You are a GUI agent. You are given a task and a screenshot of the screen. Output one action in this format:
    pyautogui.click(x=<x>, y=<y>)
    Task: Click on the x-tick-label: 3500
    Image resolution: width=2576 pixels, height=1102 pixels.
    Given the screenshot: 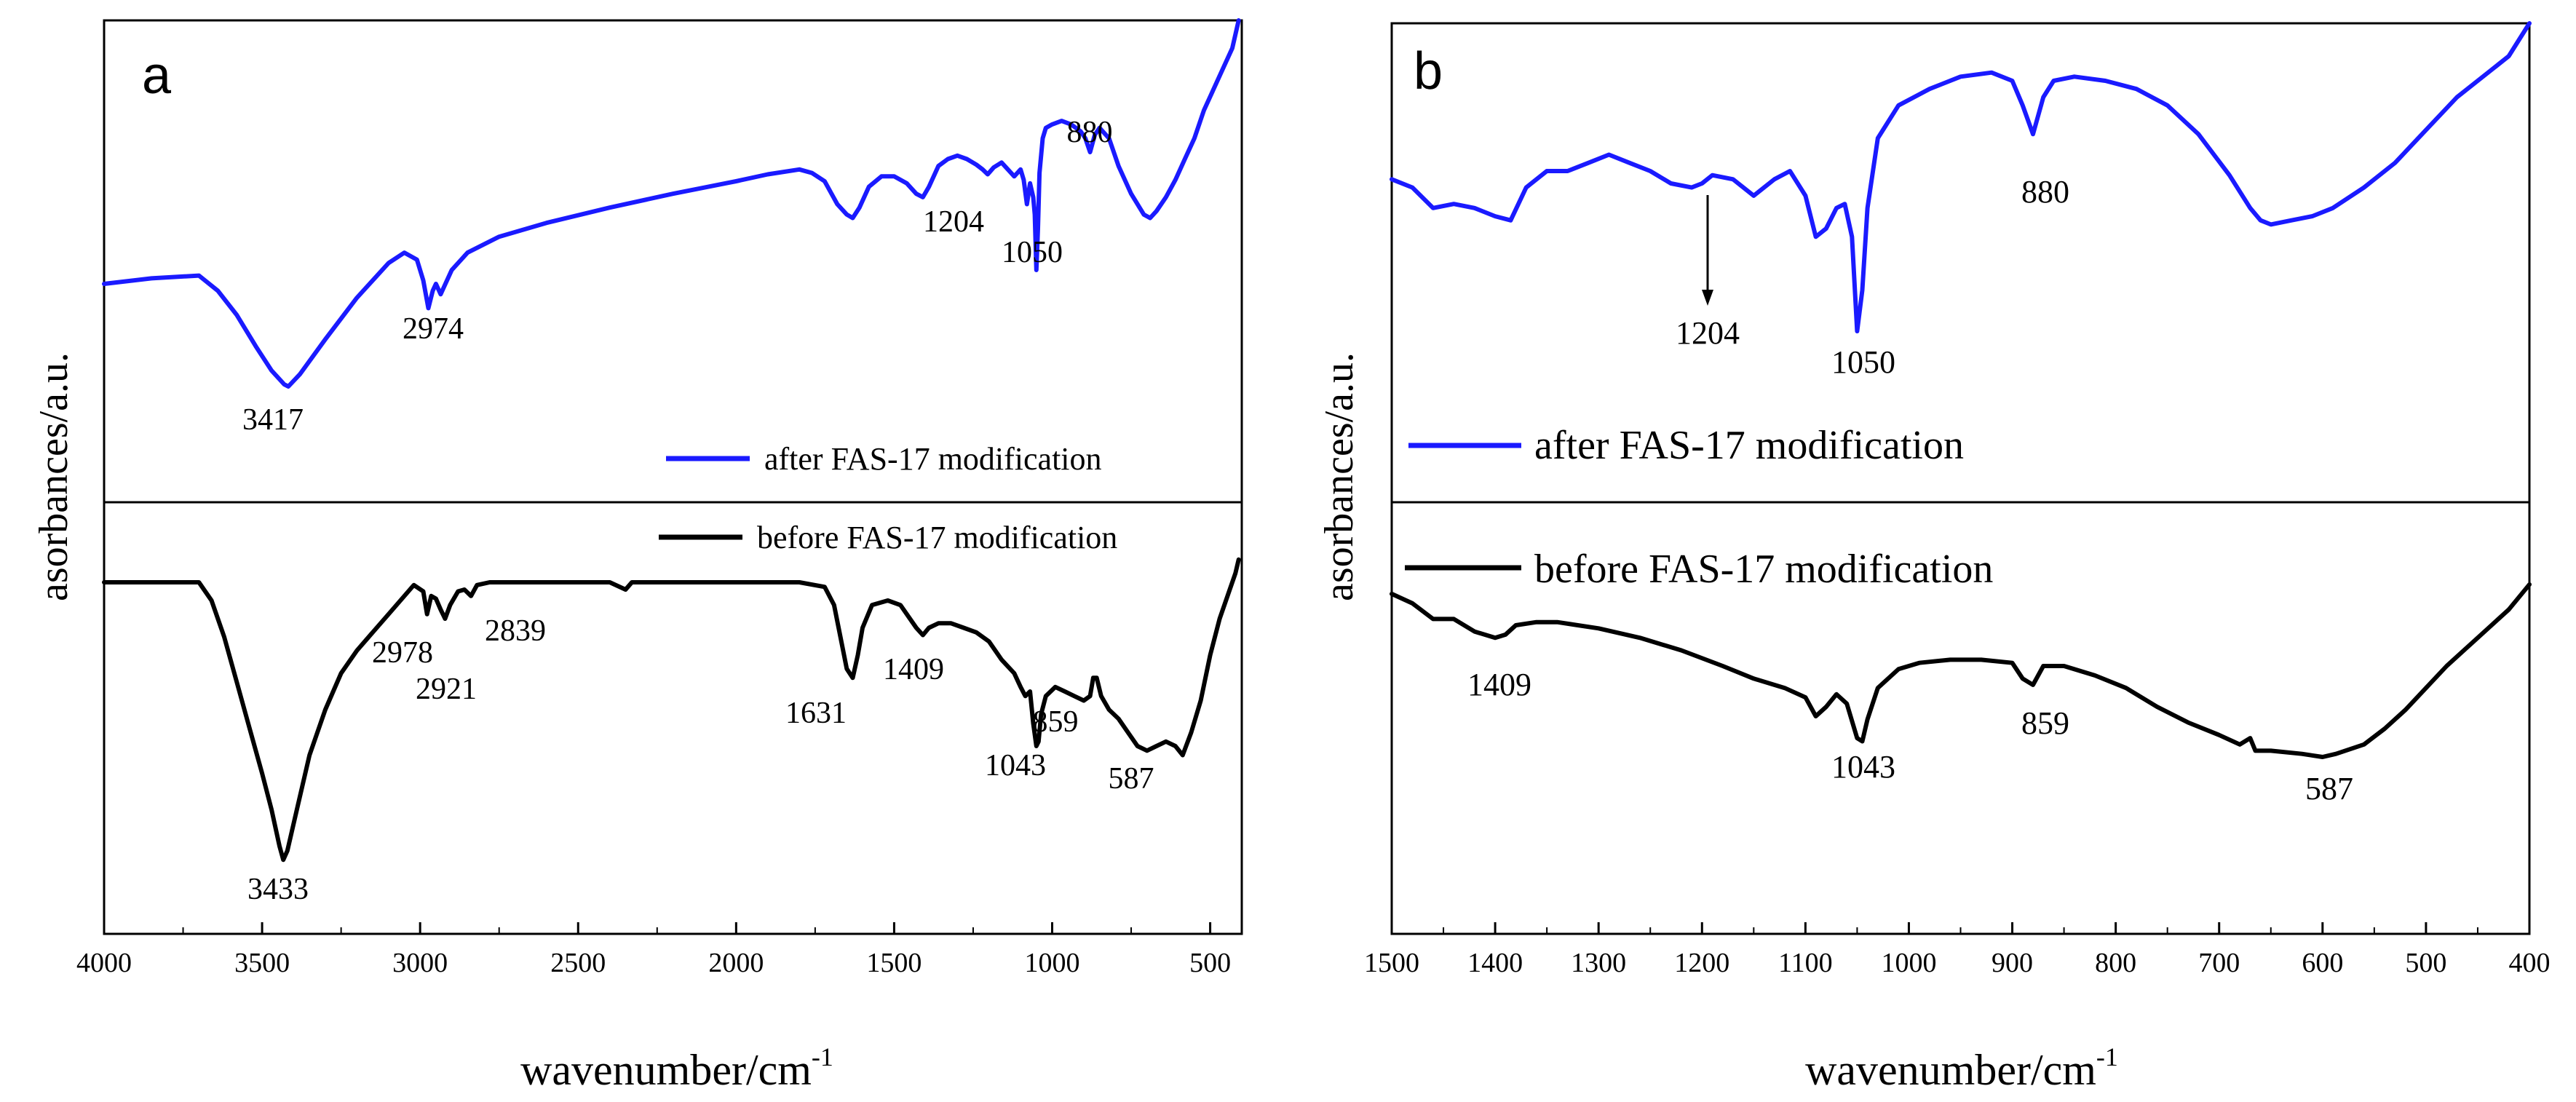 What is the action you would take?
    pyautogui.click(x=262, y=963)
    